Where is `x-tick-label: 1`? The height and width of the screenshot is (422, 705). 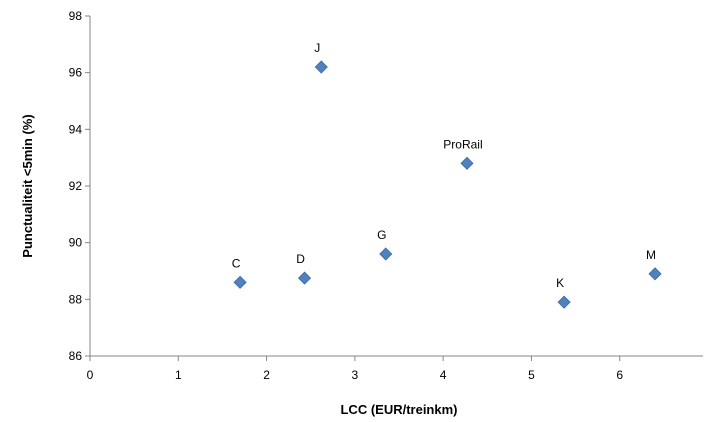
x-tick-label: 1 is located at coordinates (178, 375).